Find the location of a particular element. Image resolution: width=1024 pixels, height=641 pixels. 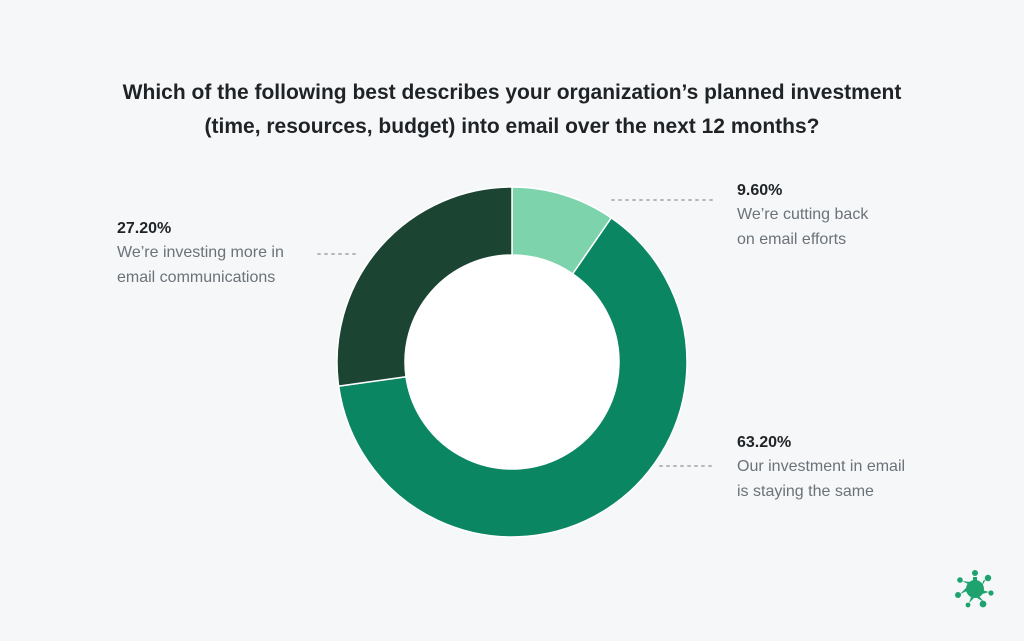

splash-logo-icon is located at coordinates (974, 589).